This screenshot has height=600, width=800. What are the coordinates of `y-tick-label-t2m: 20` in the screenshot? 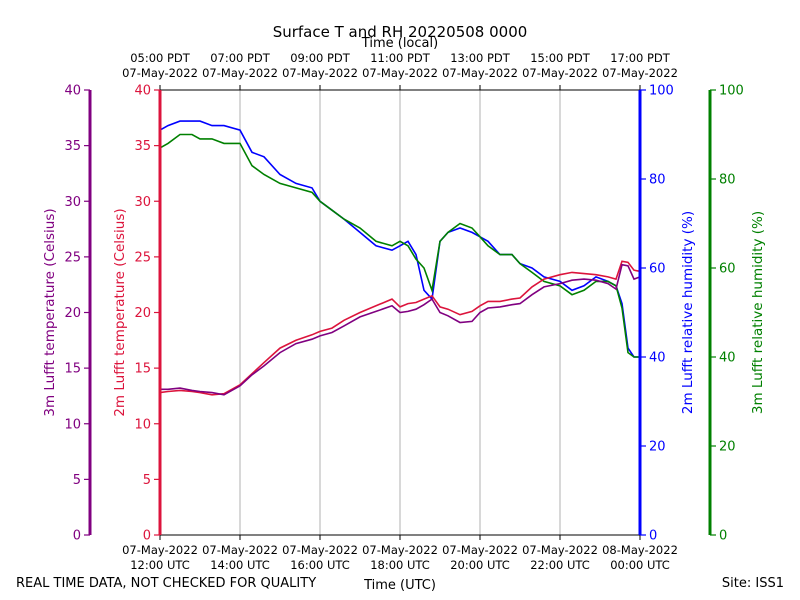 It's located at (142, 313).